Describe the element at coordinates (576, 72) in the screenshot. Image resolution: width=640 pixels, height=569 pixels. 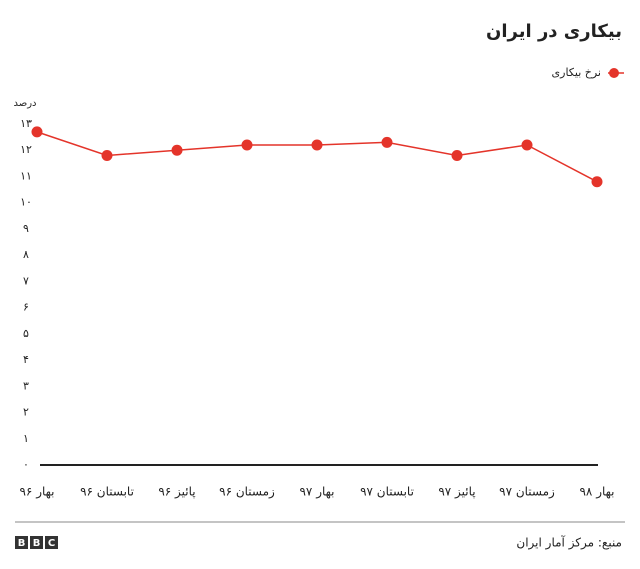
I see `legend-label: نرخ بیکاری` at that location.